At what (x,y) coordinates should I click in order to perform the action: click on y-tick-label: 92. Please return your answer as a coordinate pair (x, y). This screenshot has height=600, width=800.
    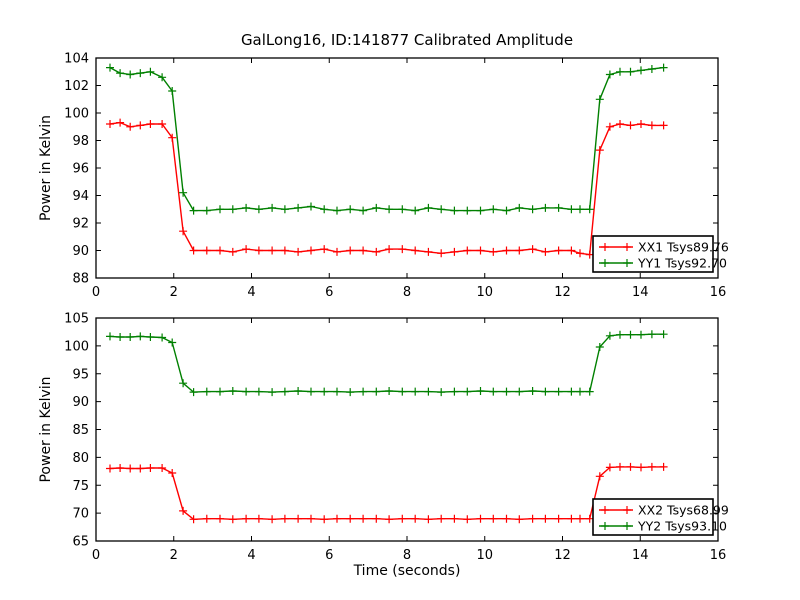
    Looking at the image, I should click on (80, 224).